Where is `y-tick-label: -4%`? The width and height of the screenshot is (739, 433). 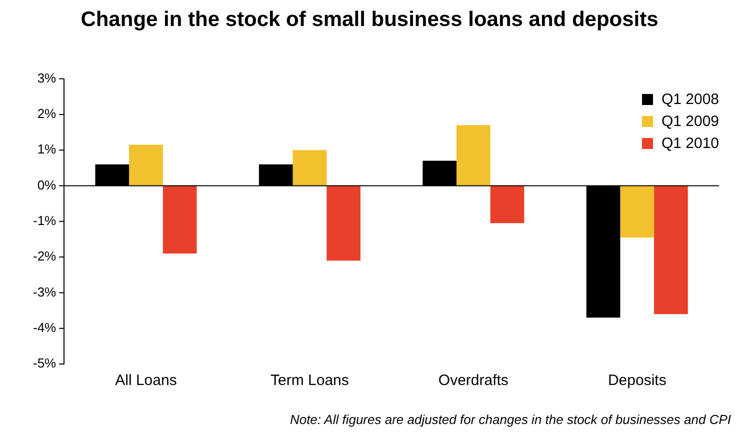
y-tick-label: -4% is located at coordinates (44, 327).